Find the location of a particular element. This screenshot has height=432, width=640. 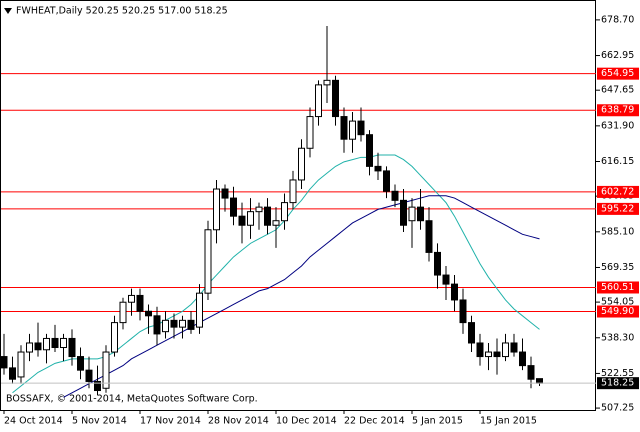

x-tick-label: 17 Nov 2014 is located at coordinates (170, 421).